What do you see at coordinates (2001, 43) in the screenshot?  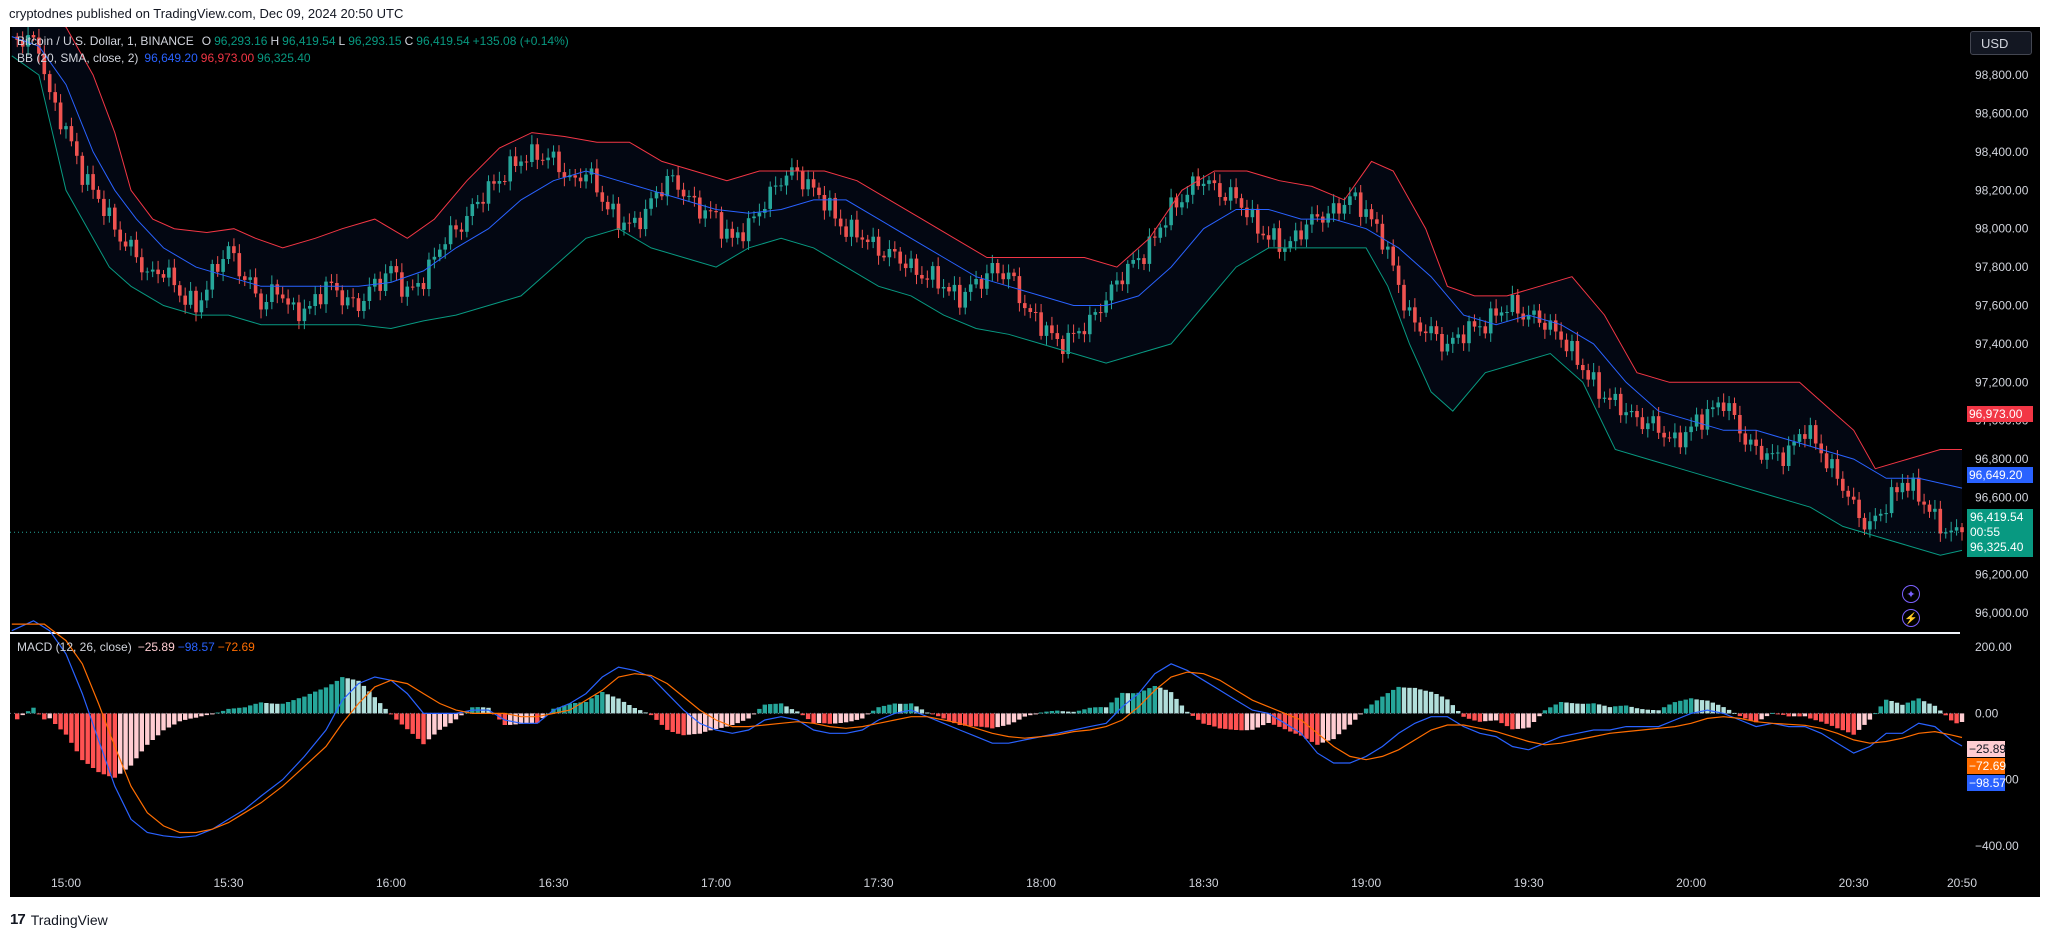 I see `currency-button: USD` at bounding box center [2001, 43].